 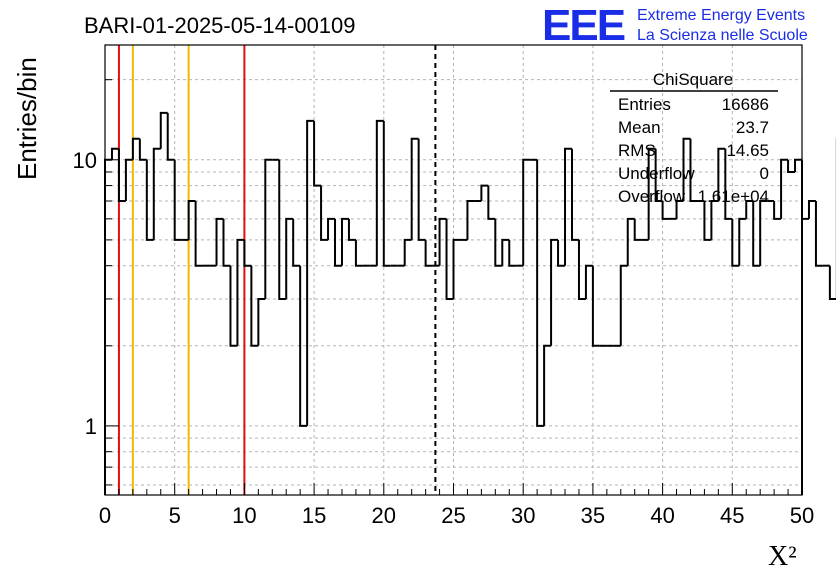 I want to click on stats-overflow-label: Overflow, so click(x=652, y=196).